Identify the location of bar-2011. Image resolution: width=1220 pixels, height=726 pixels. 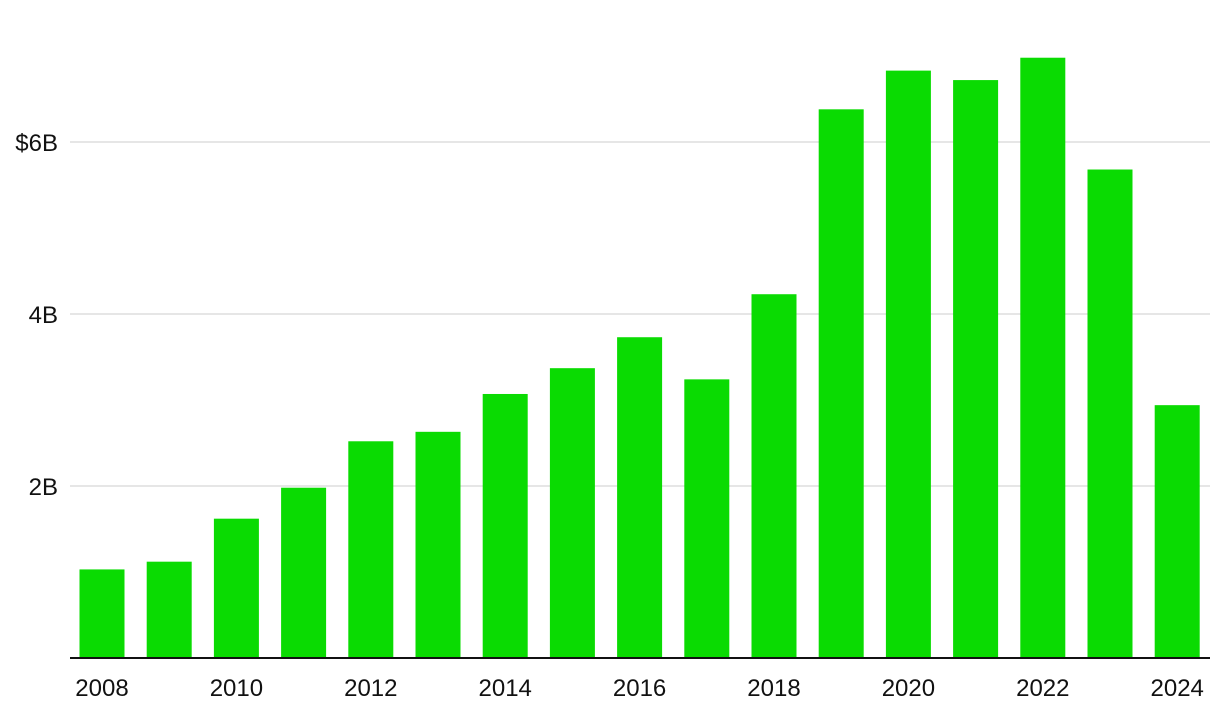
(304, 572).